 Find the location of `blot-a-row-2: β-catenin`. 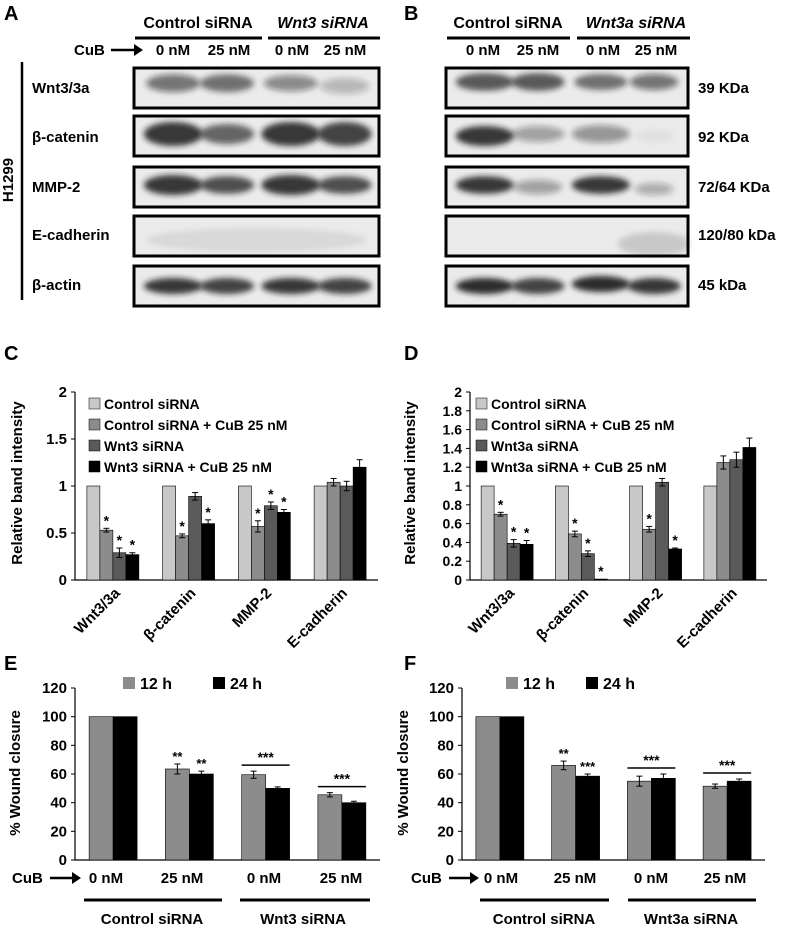

blot-a-row-2: β-catenin is located at coordinates (65, 137).